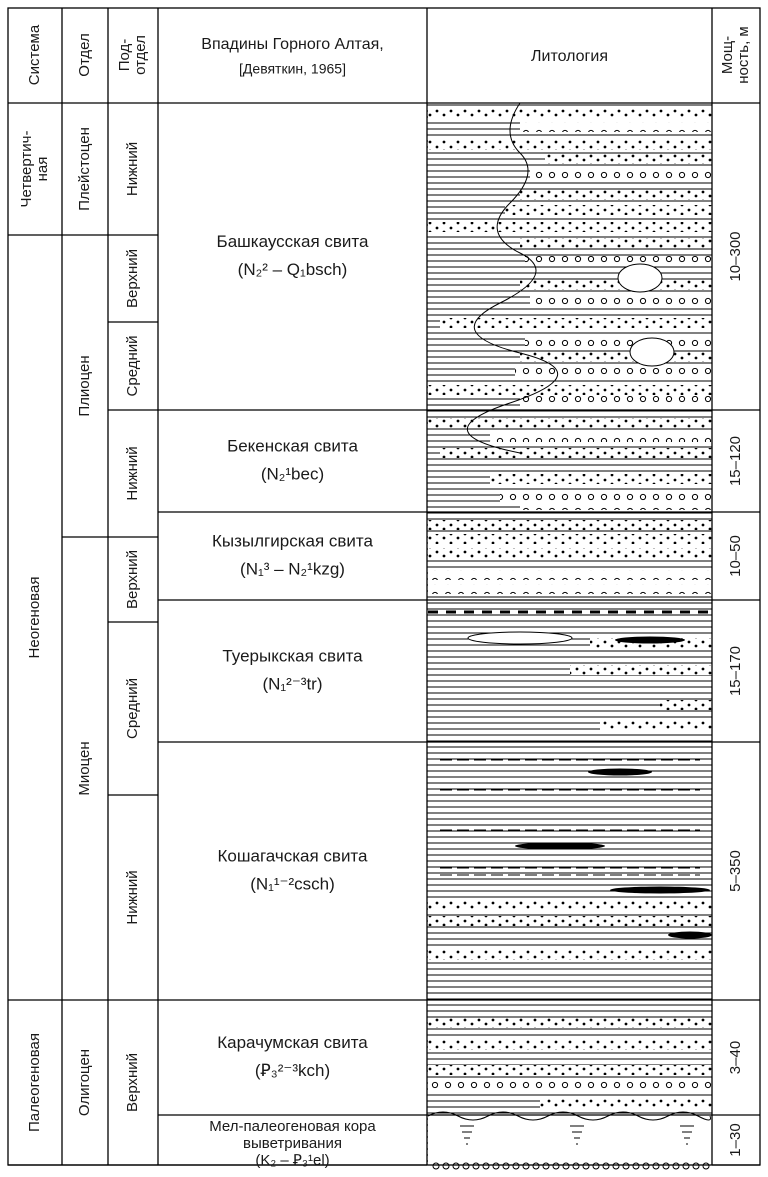 The height and width of the screenshot is (1177, 768). I want to click on vertical-label: ная, so click(42, 169).